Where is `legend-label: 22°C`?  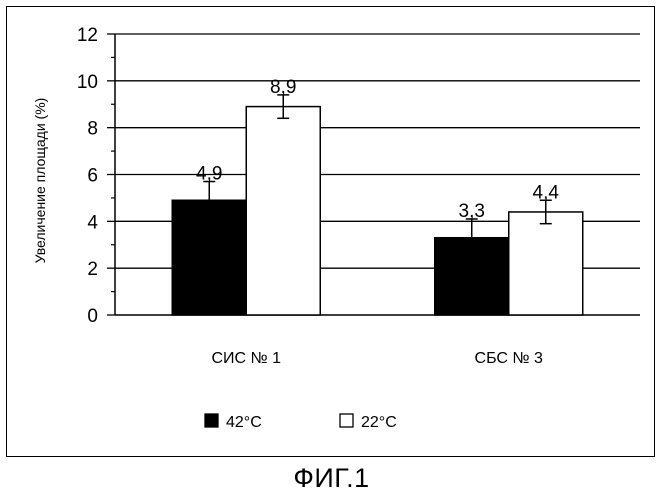
legend-label: 22°C is located at coordinates (379, 422).